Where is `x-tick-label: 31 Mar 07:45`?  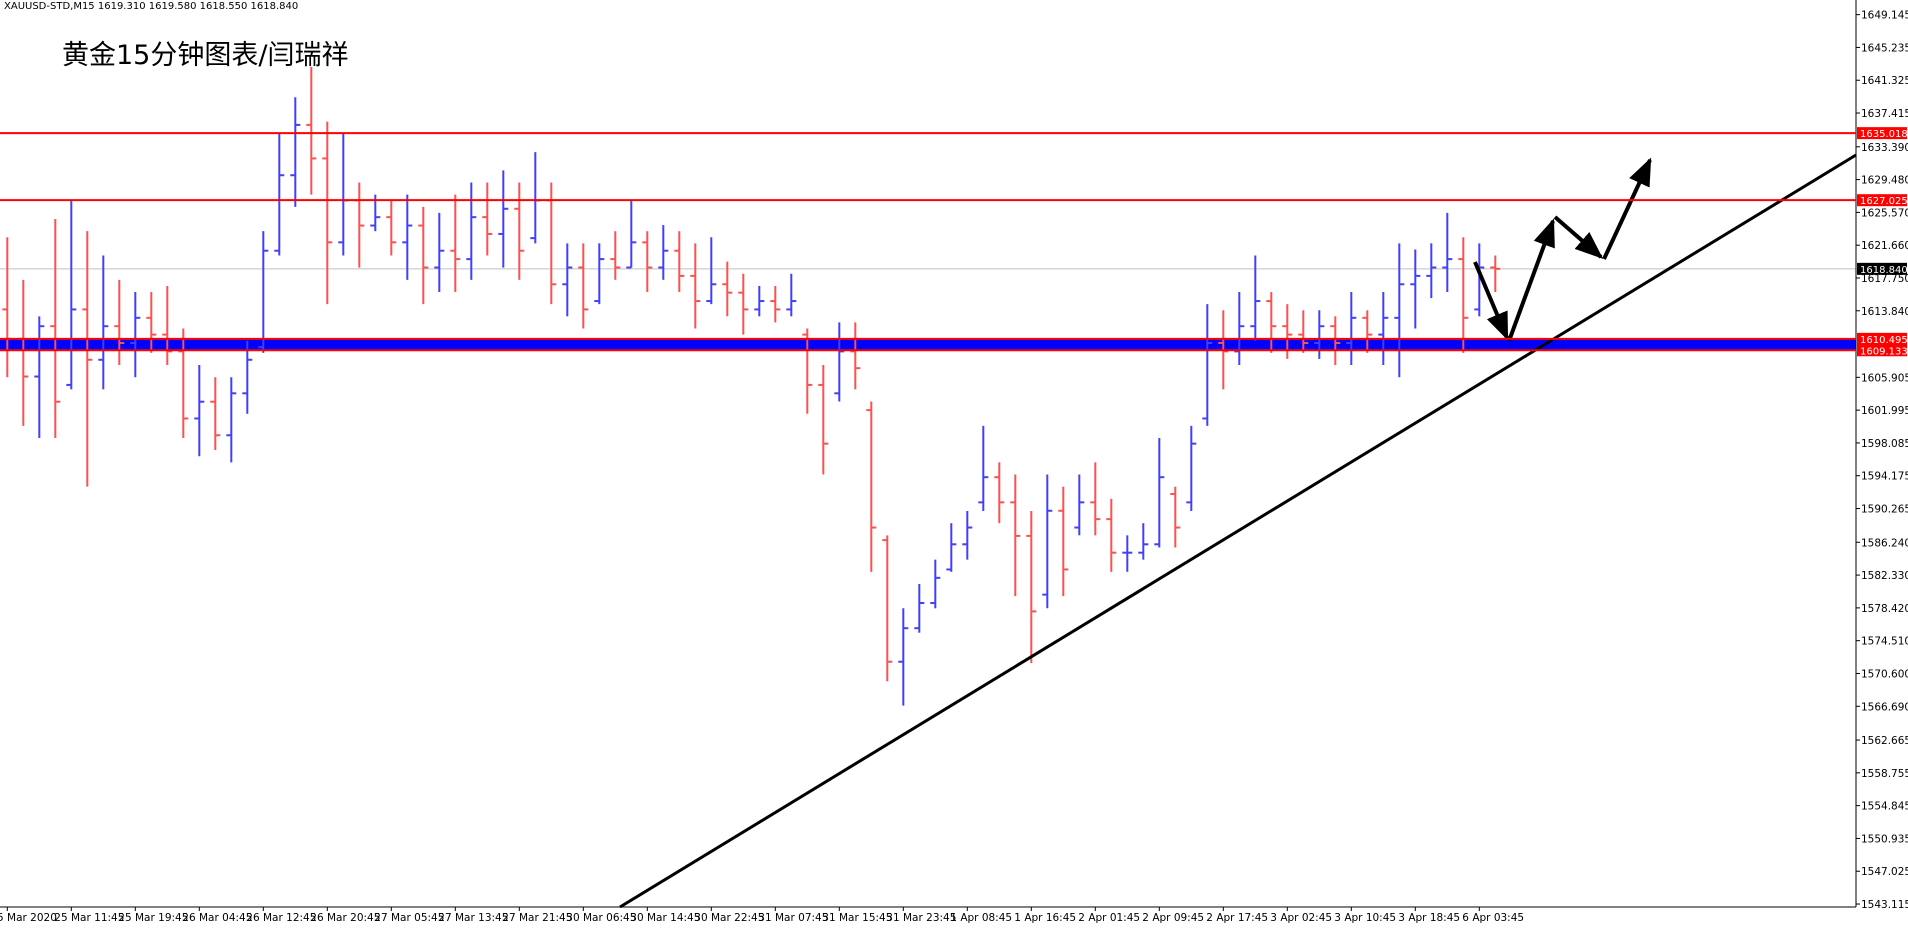
x-tick-label: 31 Mar 07:45 is located at coordinates (793, 918).